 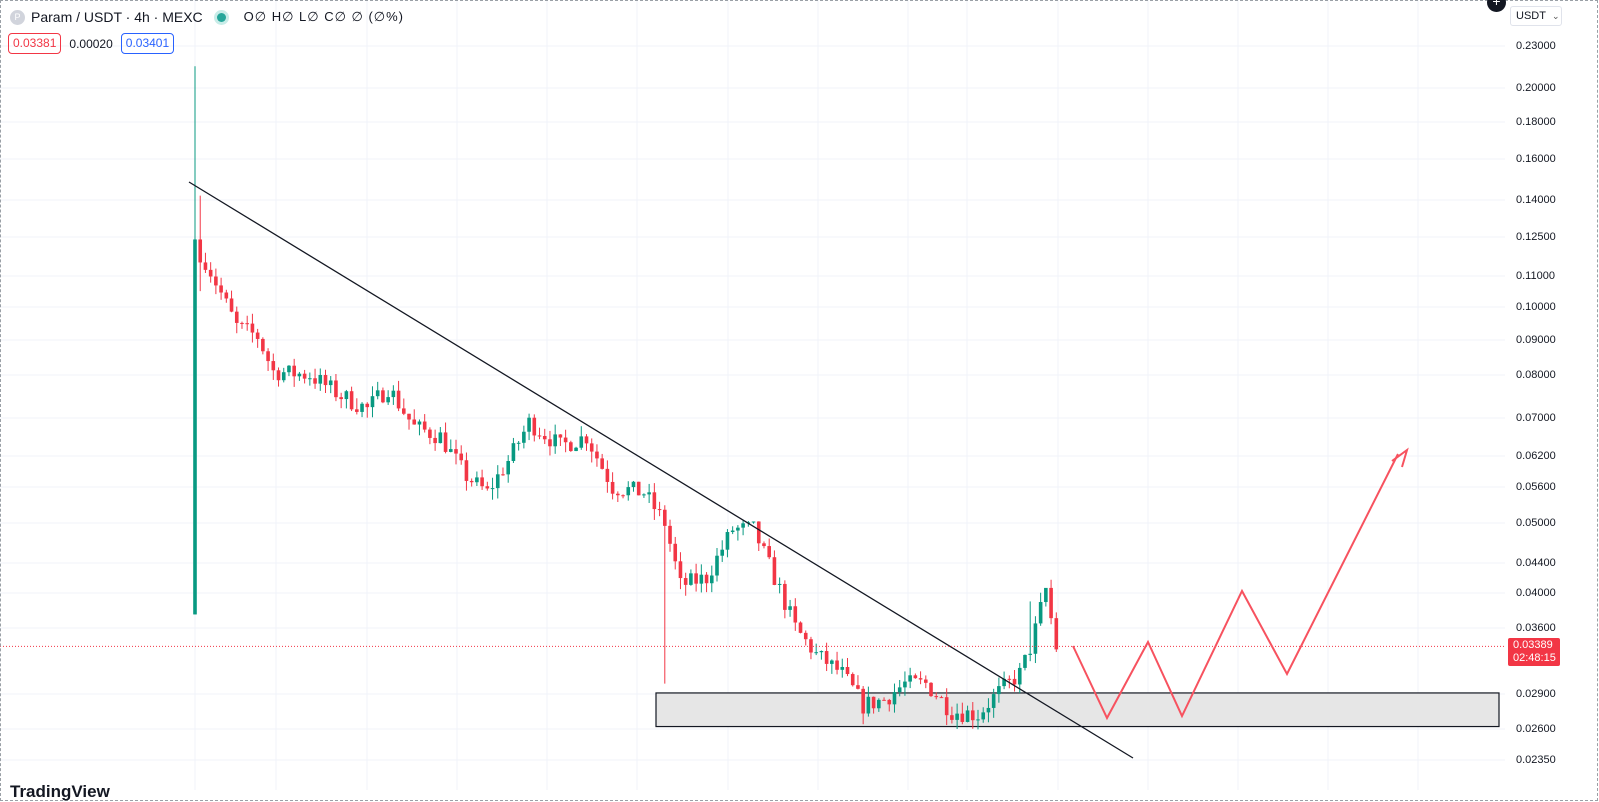 I want to click on price-axis-label: 0.04400, so click(x=1536, y=563).